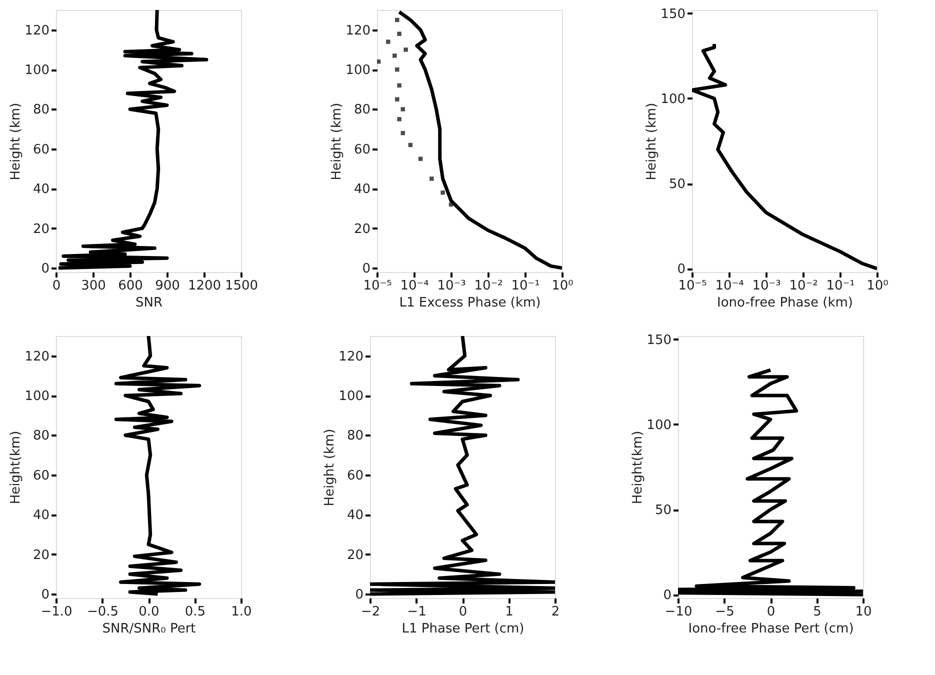 The image size is (935, 675). Describe the element at coordinates (205, 286) in the screenshot. I see `x-tick-label: 1200` at that location.